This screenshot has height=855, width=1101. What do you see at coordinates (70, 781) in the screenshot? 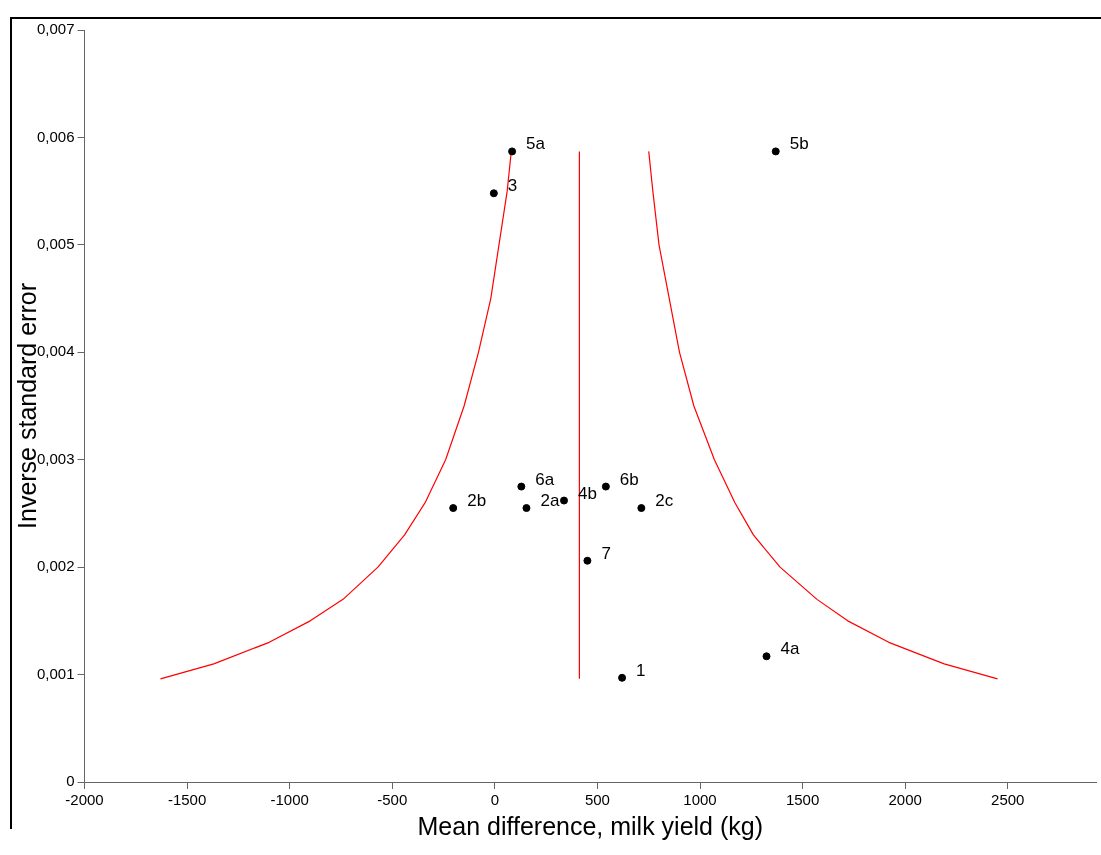
I see `y-tick-label: 0` at bounding box center [70, 781].